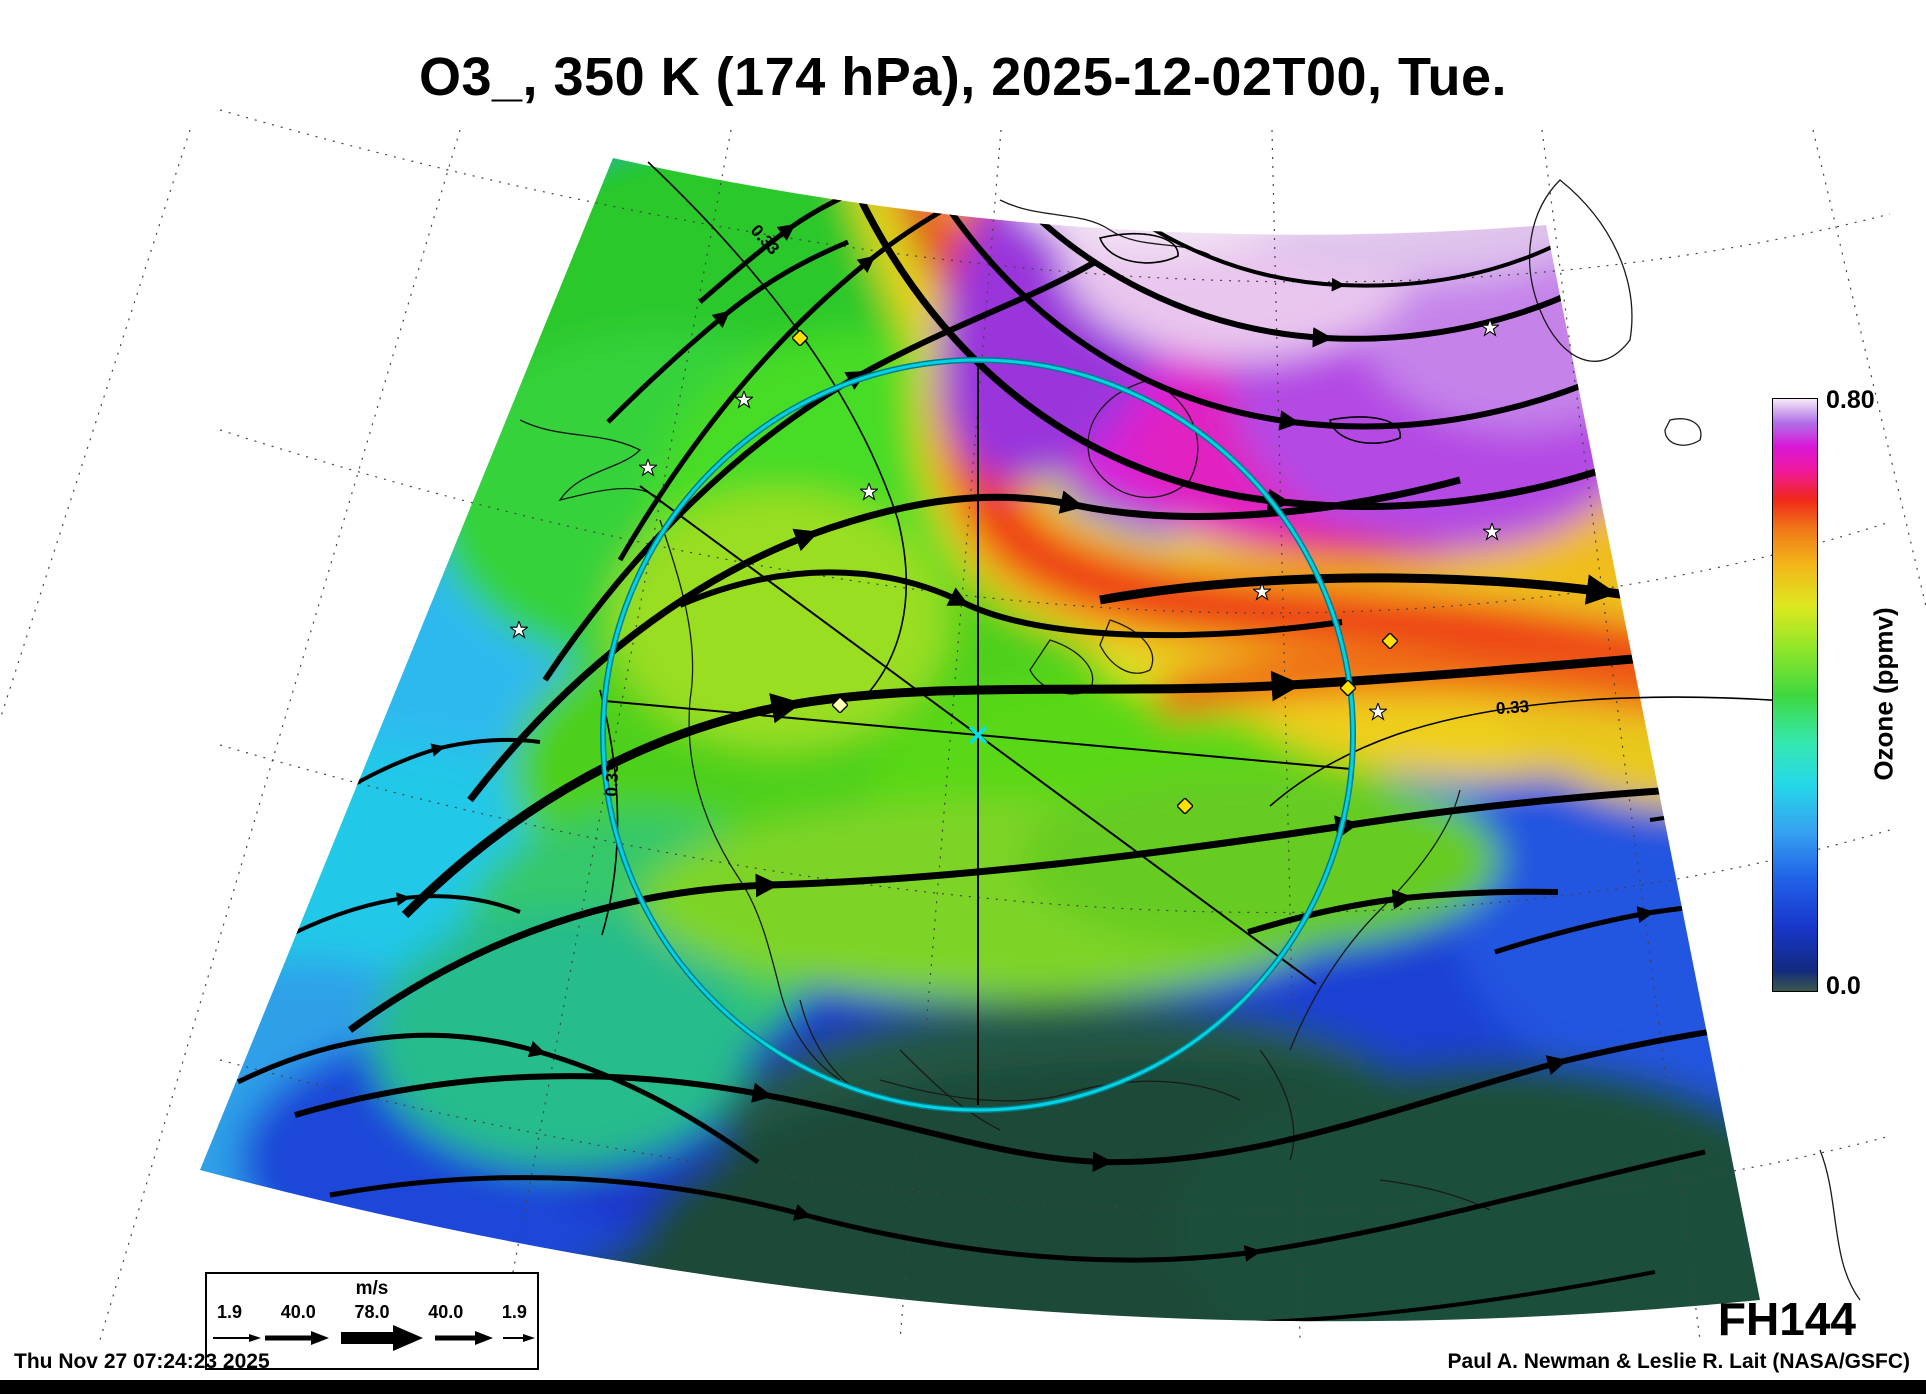 The image size is (1926, 1394). Describe the element at coordinates (1850, 400) in the screenshot. I see `colorbar-max-label: 0.80` at that location.